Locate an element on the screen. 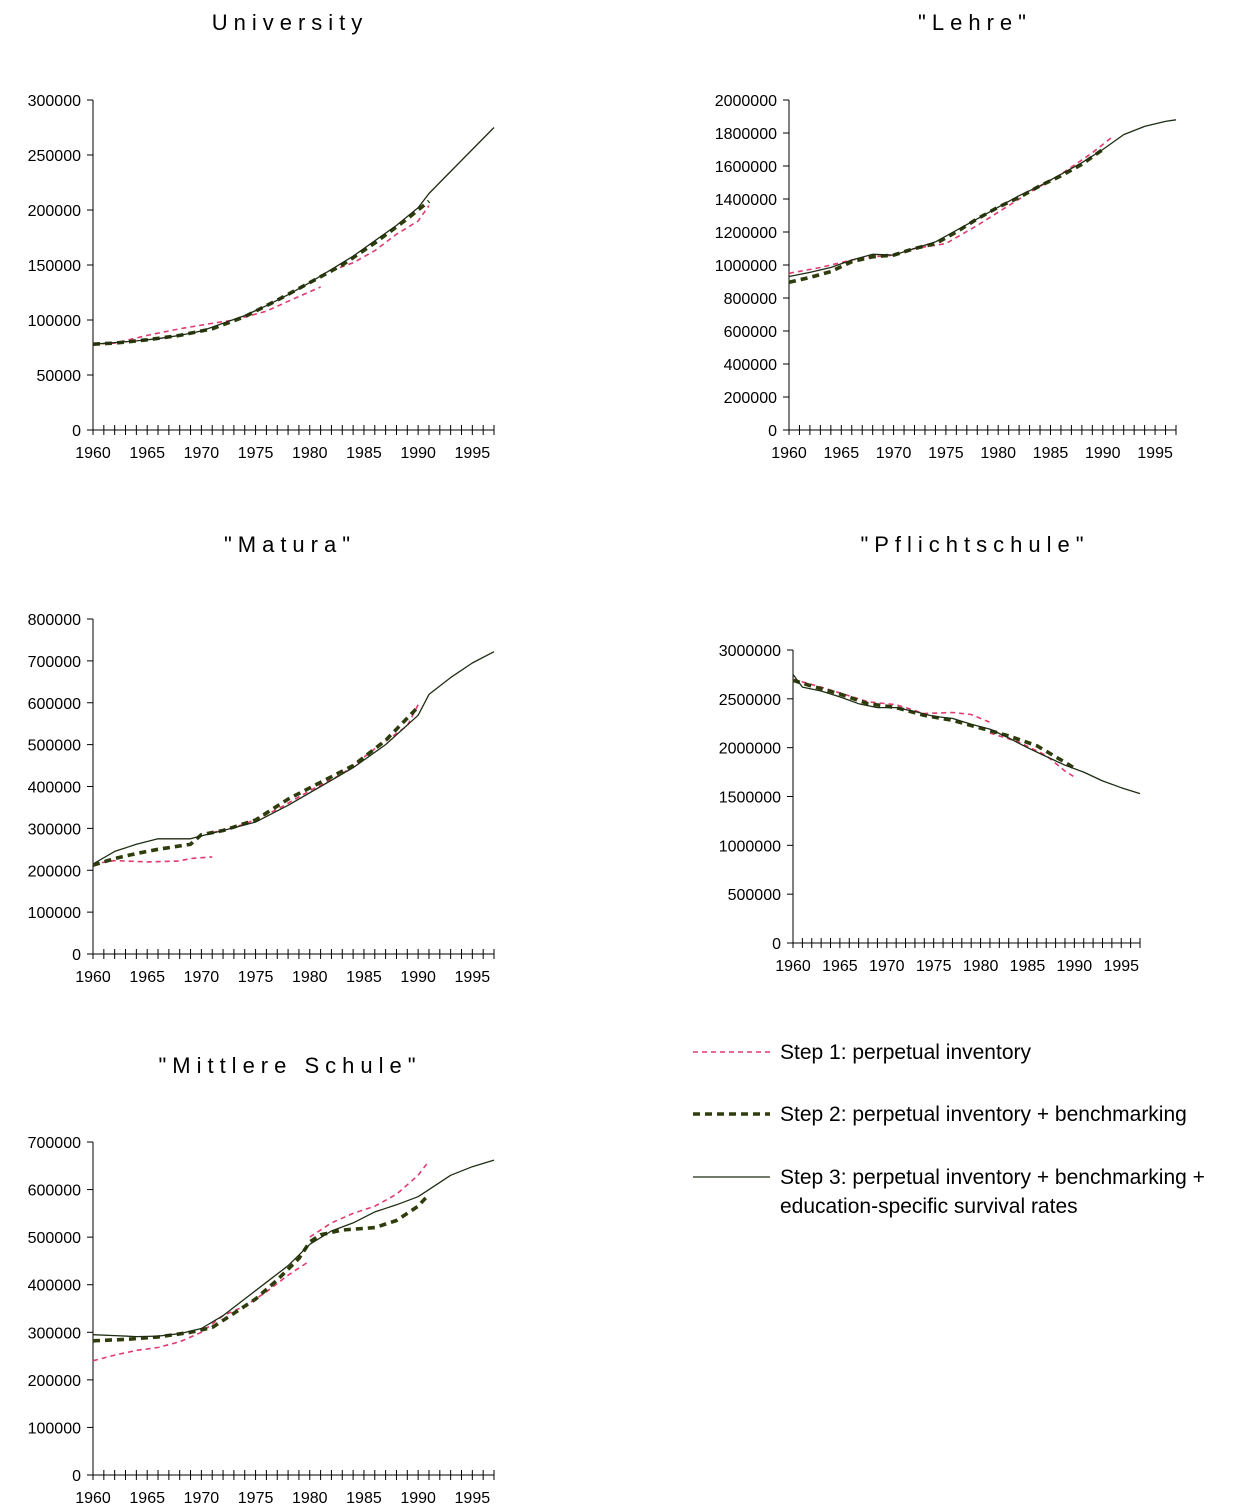  chart-title: "Mittlere Schule" is located at coordinates (289, 1065).